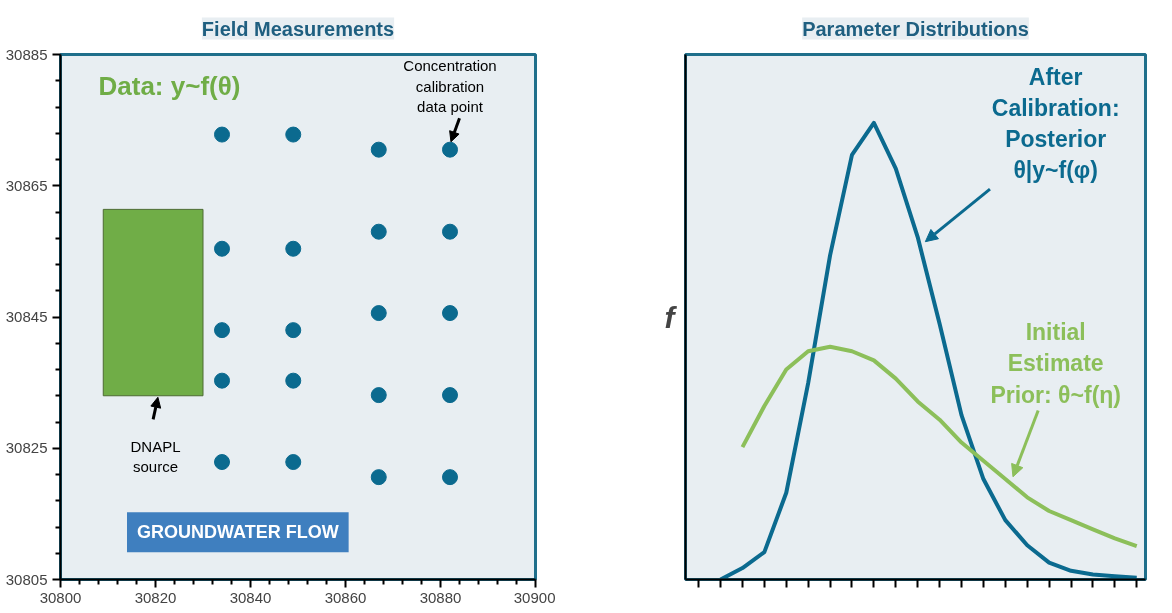 The height and width of the screenshot is (613, 1172). What do you see at coordinates (345, 597) in the screenshot?
I see `x-tick-label: 30860` at bounding box center [345, 597].